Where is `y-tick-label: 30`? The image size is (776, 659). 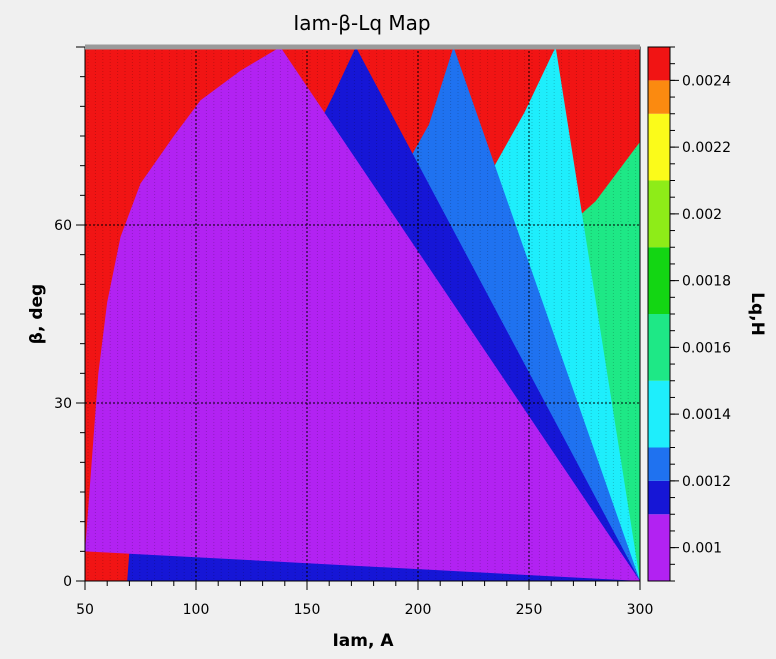 y-tick-label: 30 is located at coordinates (63, 404).